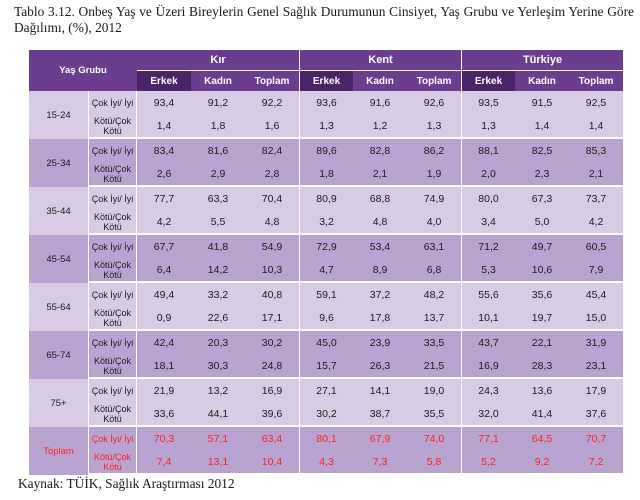  Describe the element at coordinates (596, 366) in the screenshot. I see `value-turkiye-toplam: 23,1` at that location.